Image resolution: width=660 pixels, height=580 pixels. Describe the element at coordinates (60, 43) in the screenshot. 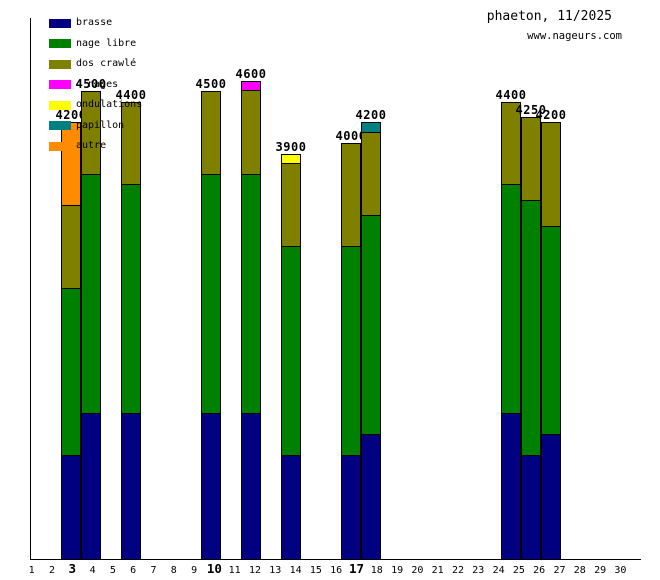

I see `legend-swatch-nage_libre` at that location.